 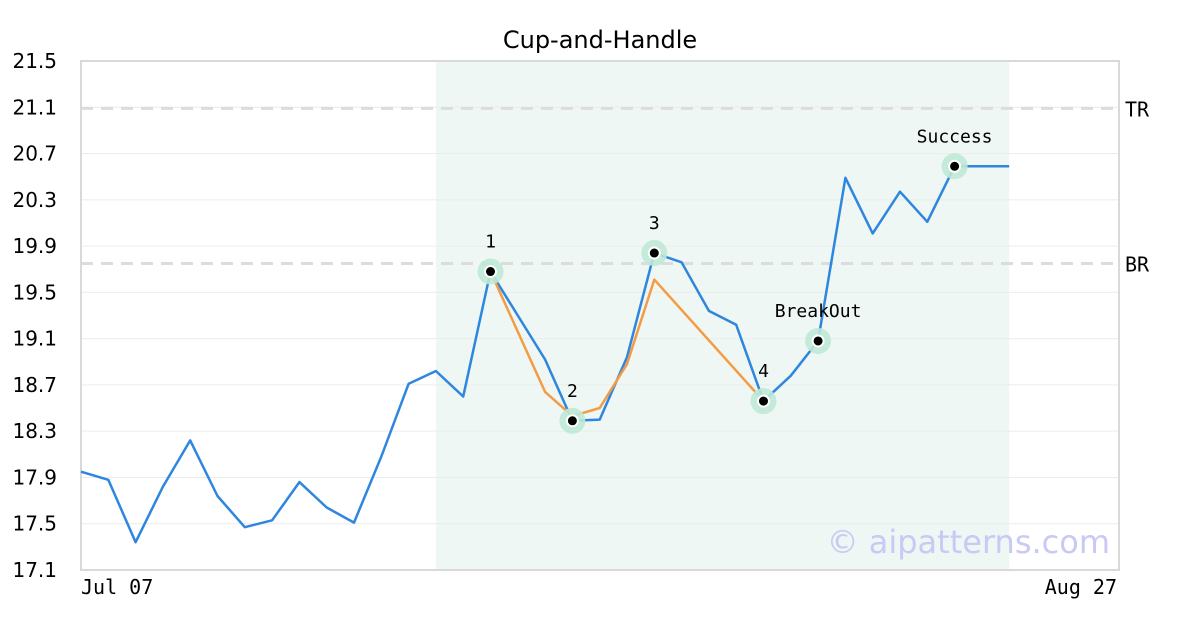 What do you see at coordinates (654, 223) in the screenshot?
I see `marker-label: 3` at bounding box center [654, 223].